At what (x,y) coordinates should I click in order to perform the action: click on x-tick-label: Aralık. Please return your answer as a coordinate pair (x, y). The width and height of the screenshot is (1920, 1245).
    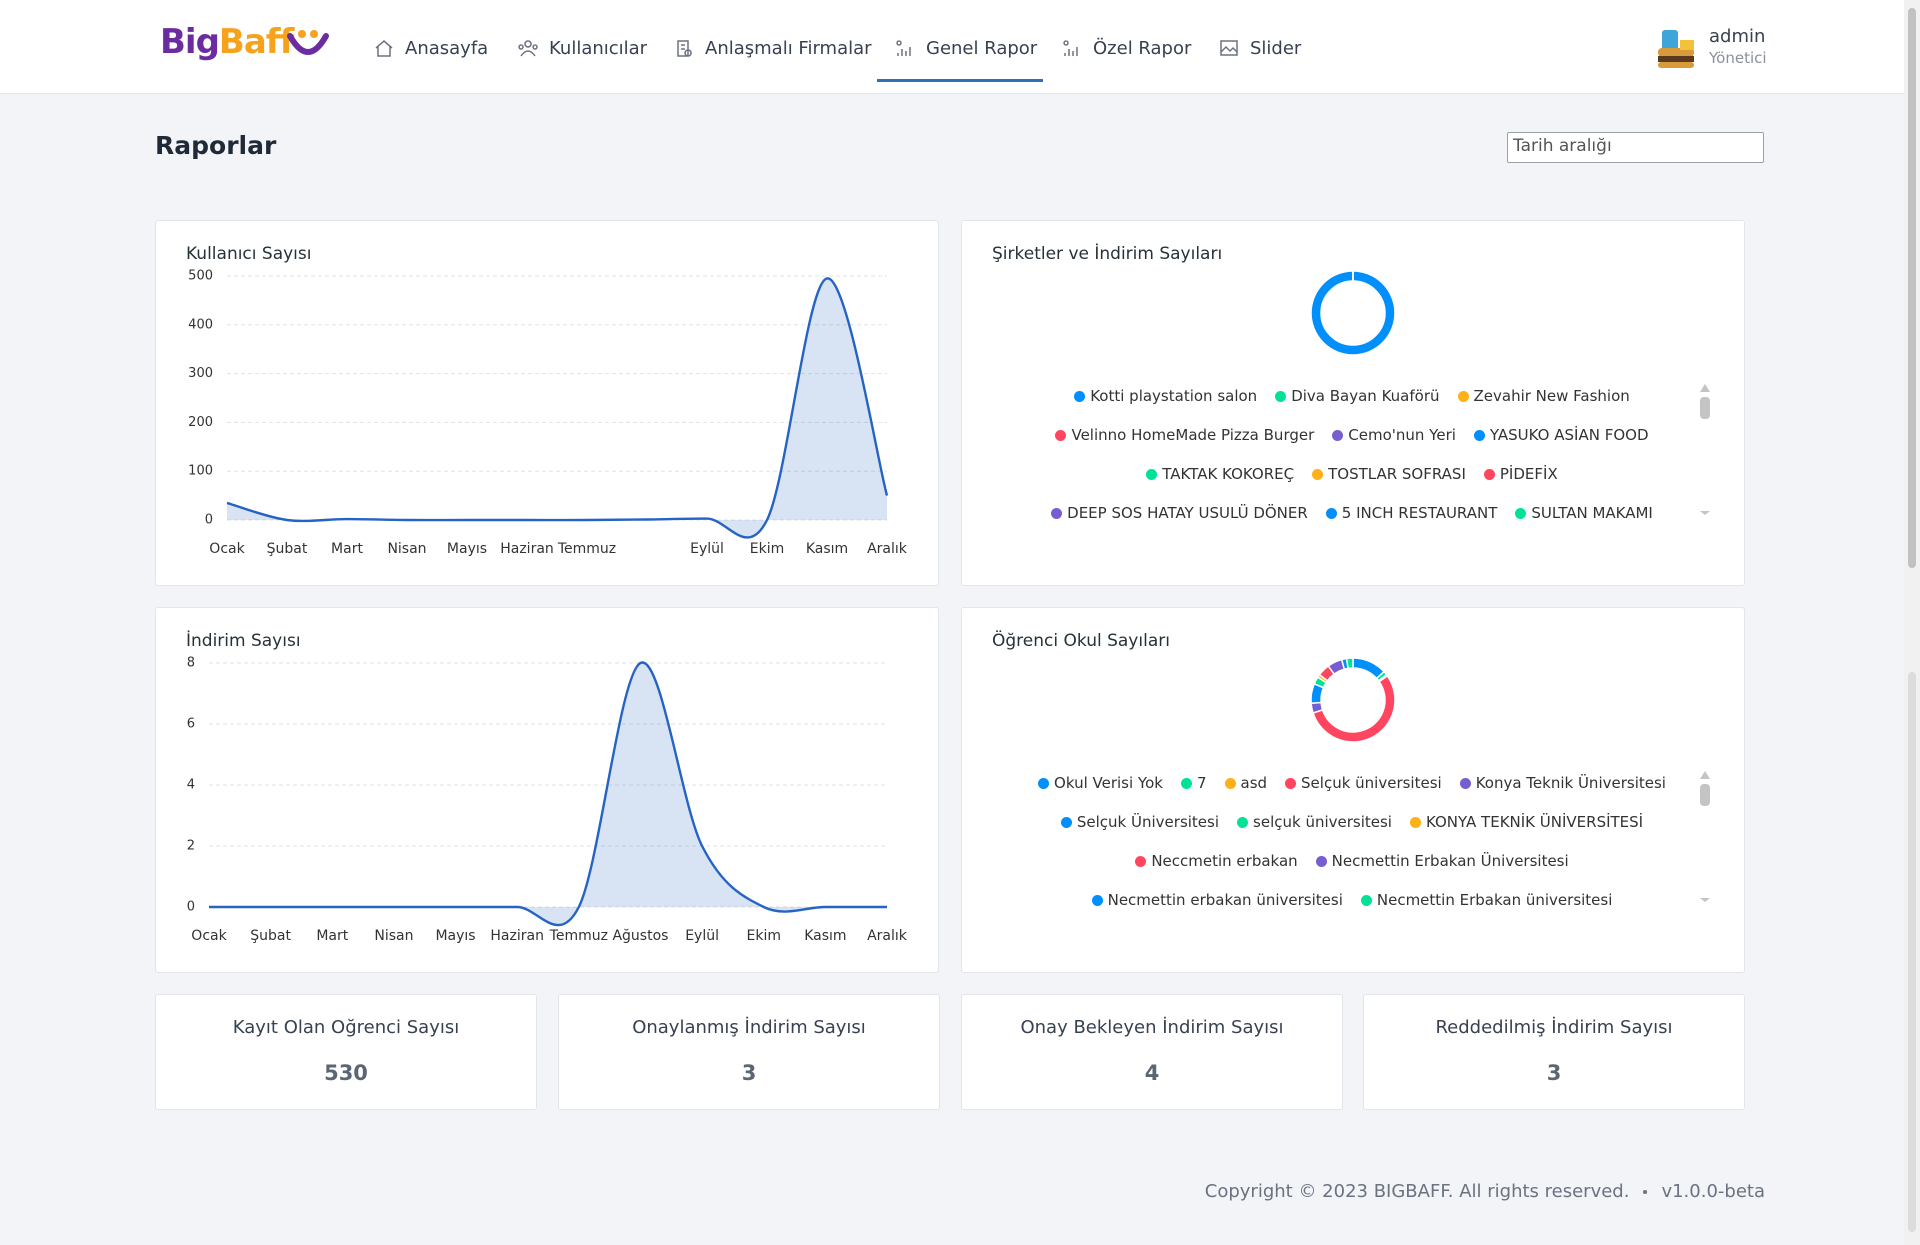
    Looking at the image, I should click on (887, 936).